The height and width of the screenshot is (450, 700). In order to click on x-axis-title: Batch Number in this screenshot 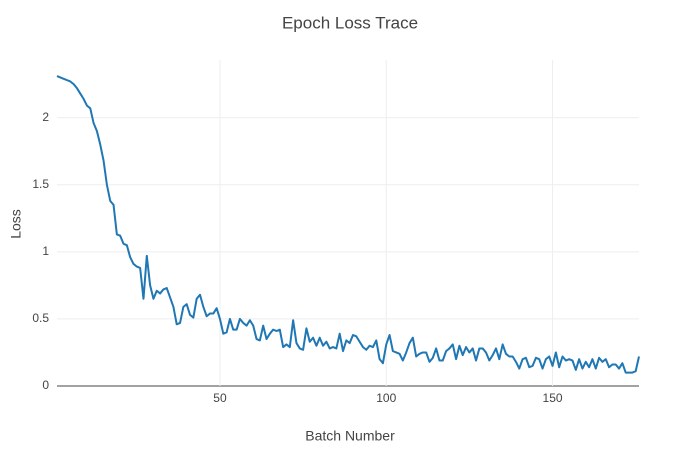, I will do `click(350, 436)`.